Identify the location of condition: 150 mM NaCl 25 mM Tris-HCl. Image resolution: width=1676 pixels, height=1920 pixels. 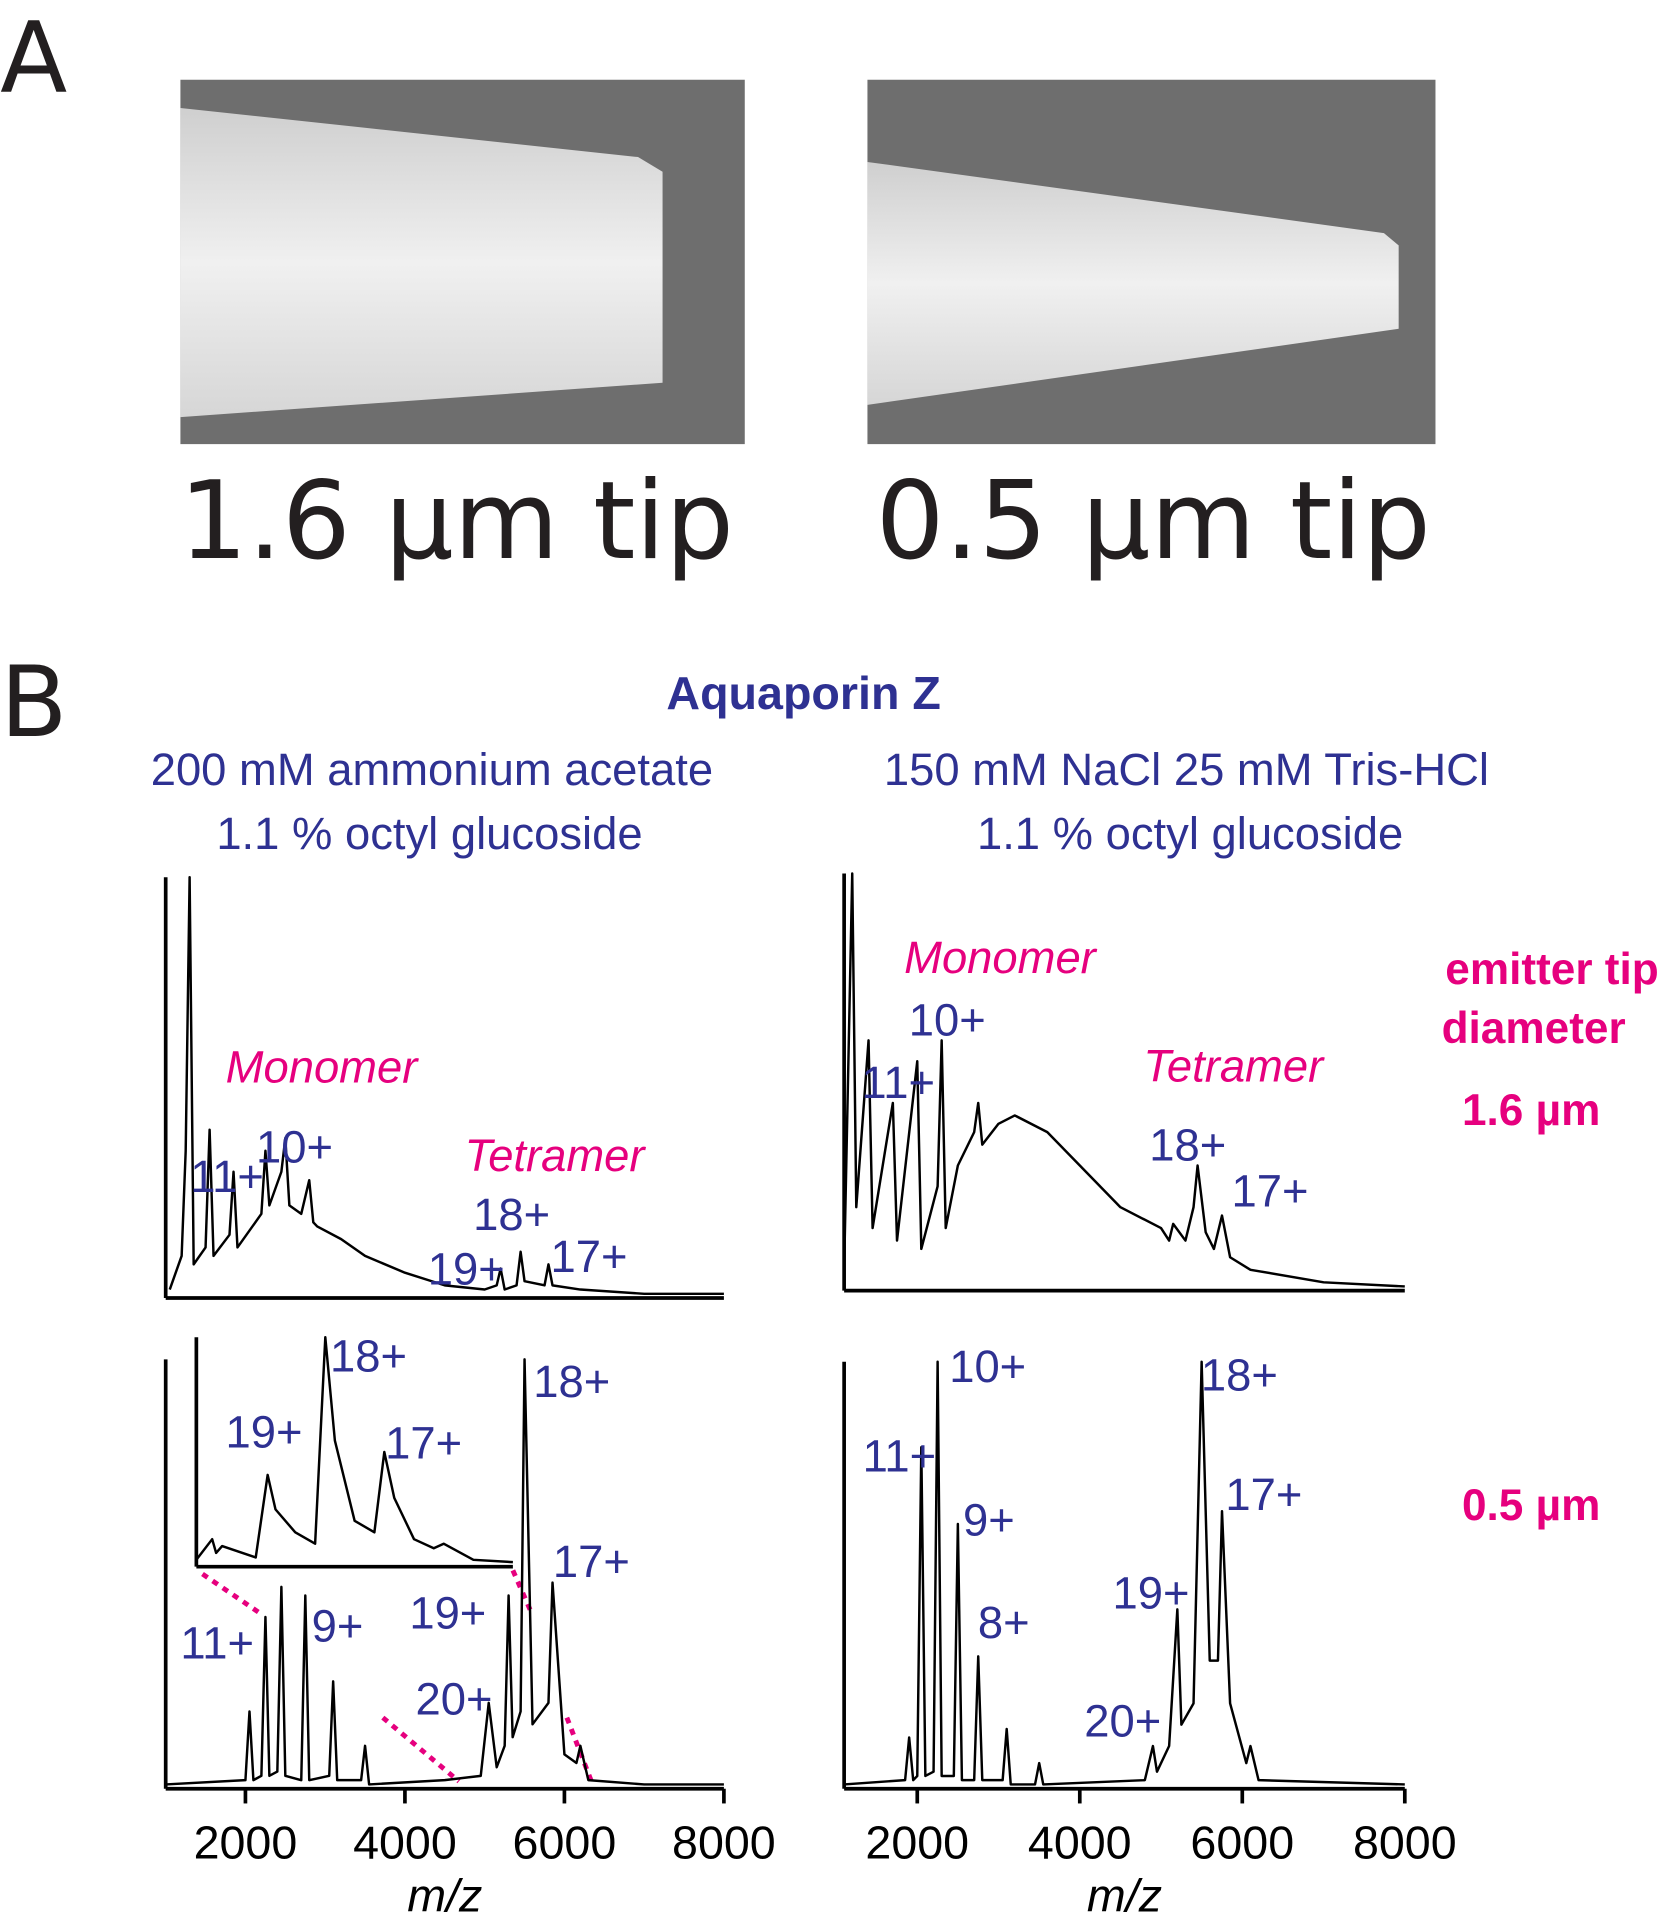
(1186, 769).